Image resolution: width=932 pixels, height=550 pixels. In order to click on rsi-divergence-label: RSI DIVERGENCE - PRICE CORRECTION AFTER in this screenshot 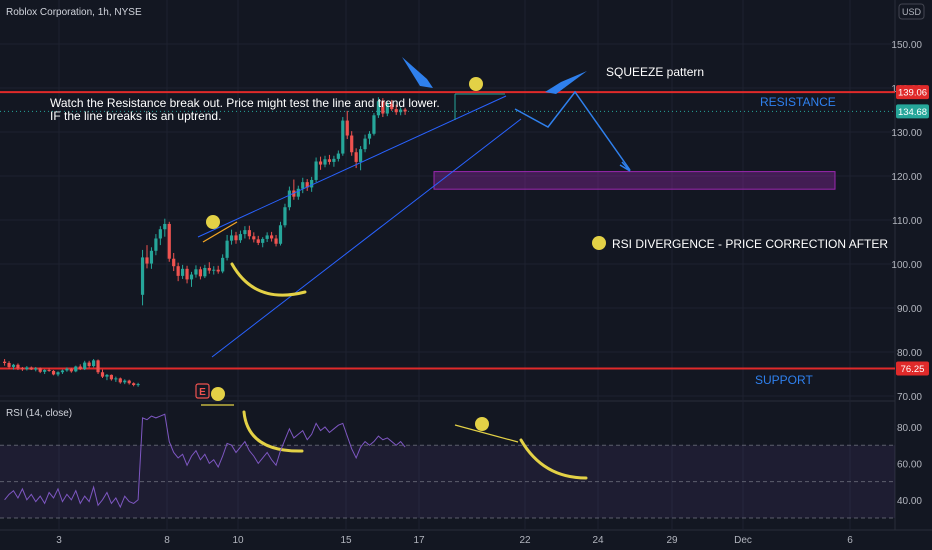, I will do `click(750, 244)`.